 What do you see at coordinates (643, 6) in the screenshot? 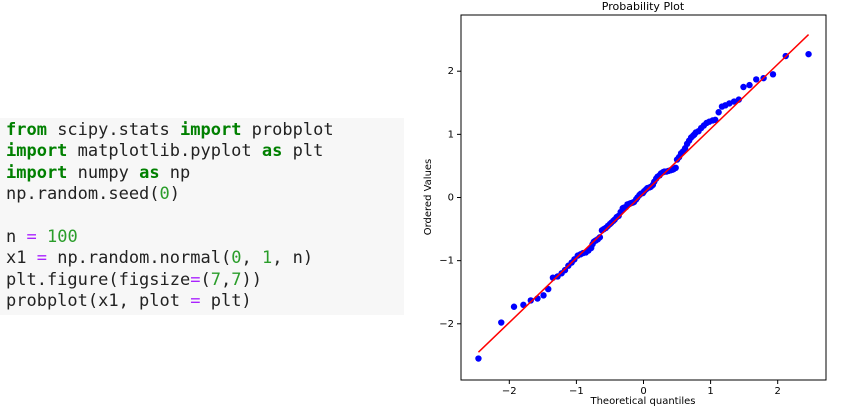
I see `chart-title: Probability Plot` at bounding box center [643, 6].